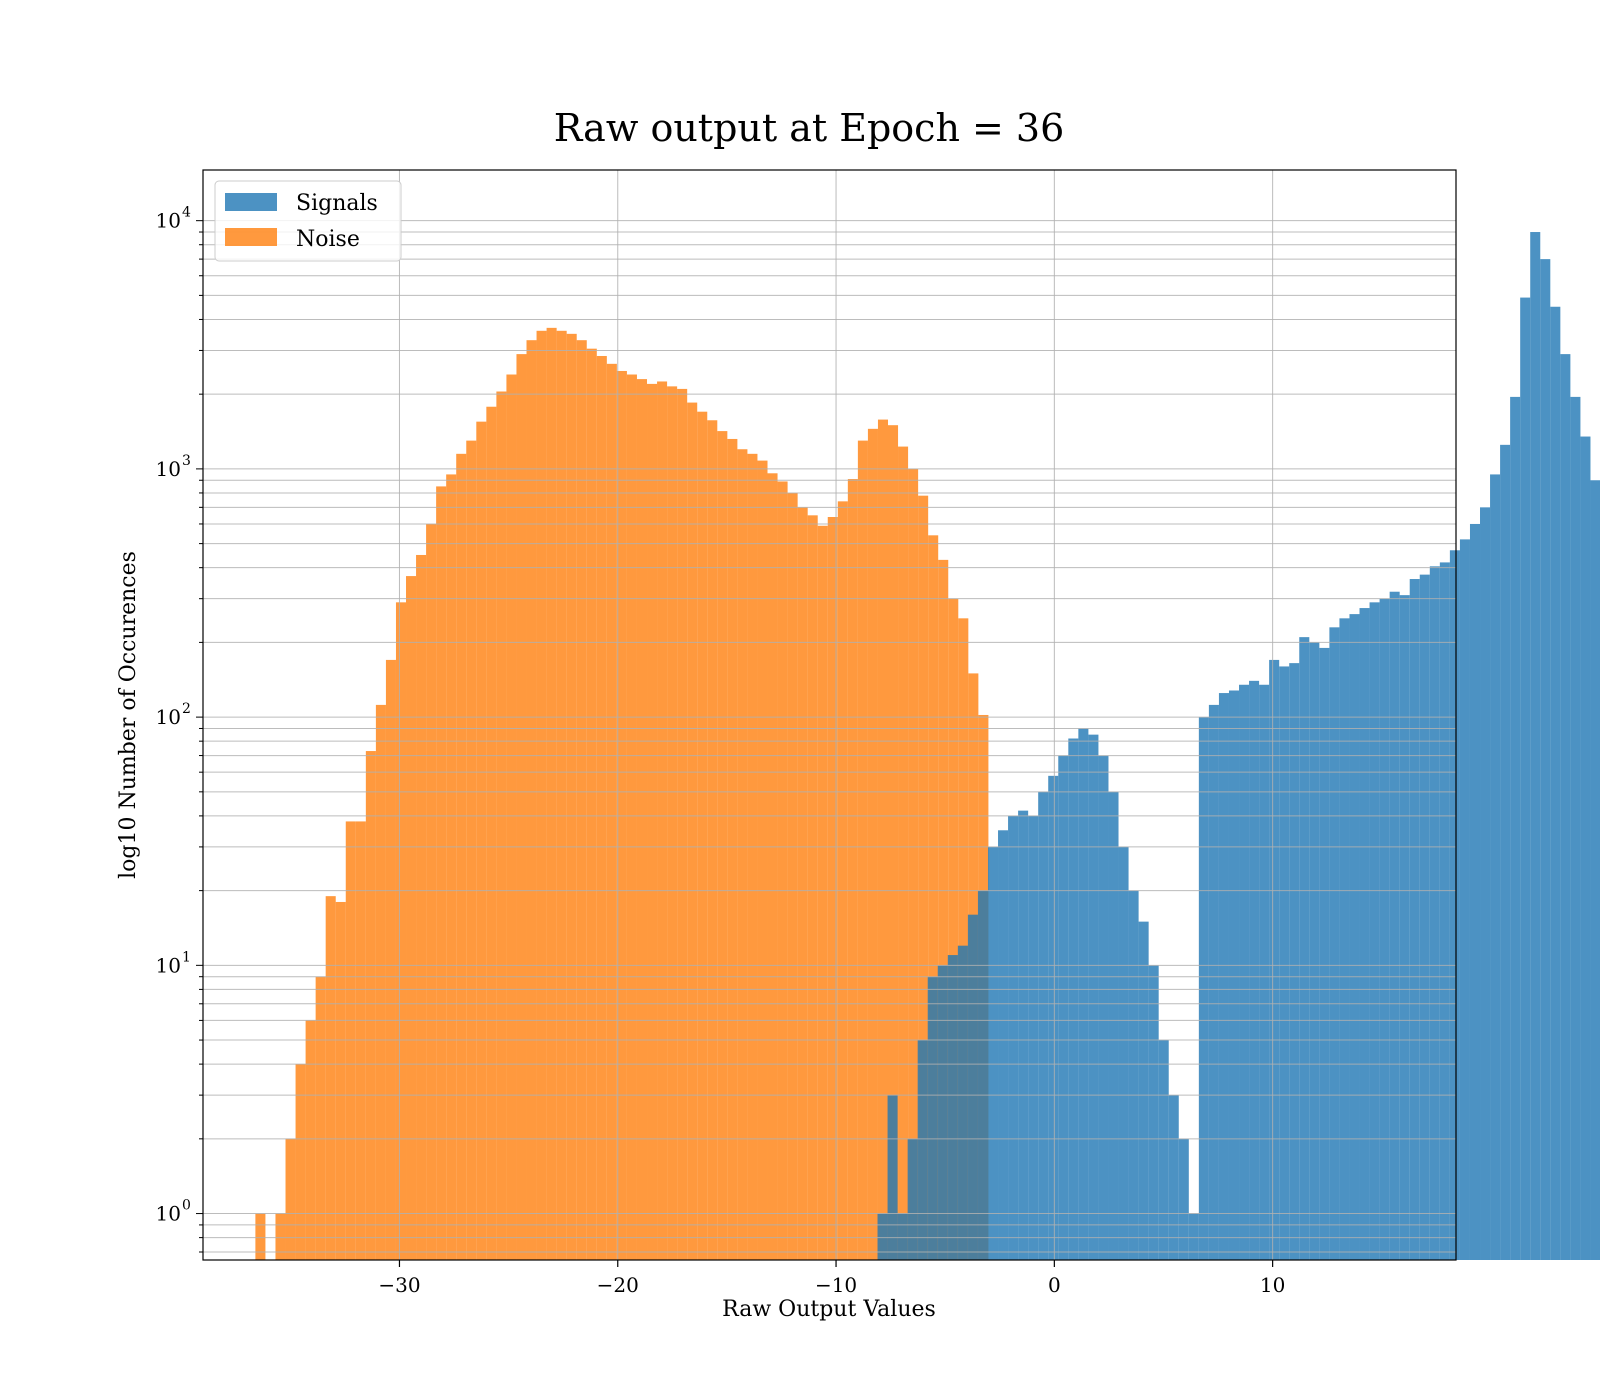 The image size is (1600, 1400). What do you see at coordinates (186, 1206) in the screenshot?
I see `y-tick-exponent: 0` at bounding box center [186, 1206].